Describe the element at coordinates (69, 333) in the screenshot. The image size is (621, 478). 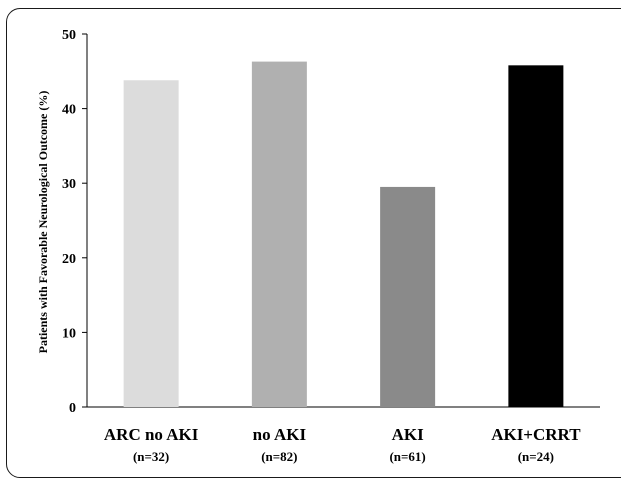
I see `y-tick-label: 10` at that location.